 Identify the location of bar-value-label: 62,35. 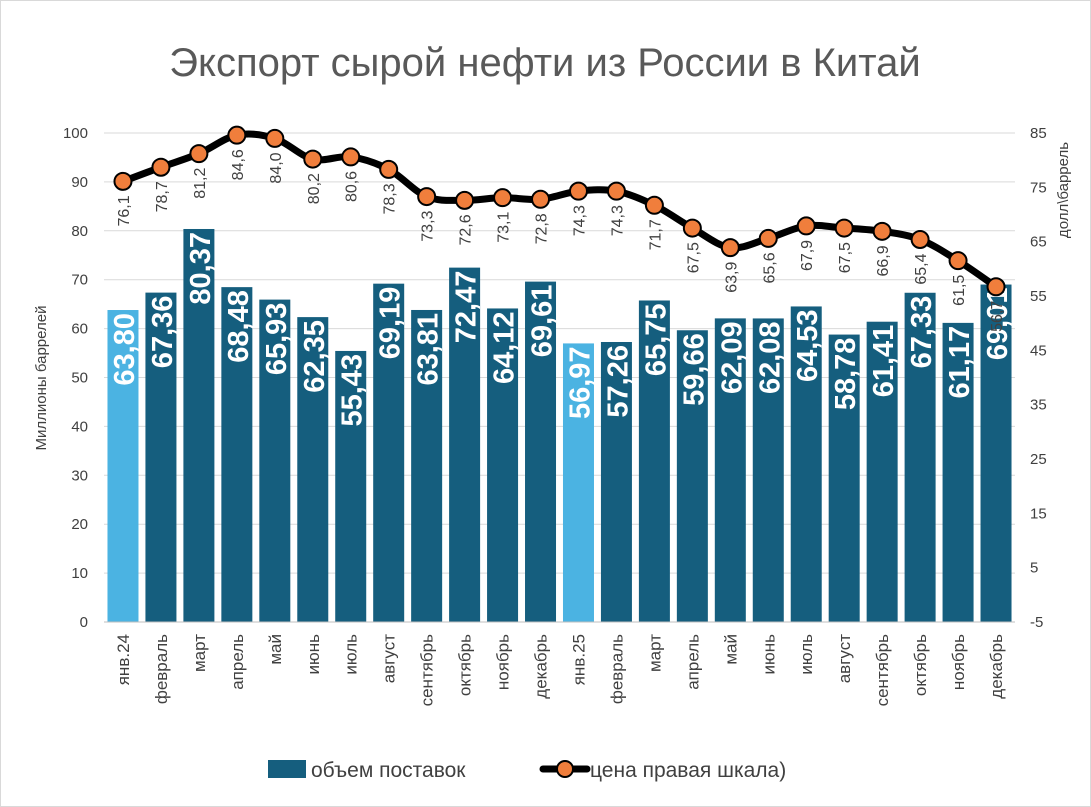
(315, 356).